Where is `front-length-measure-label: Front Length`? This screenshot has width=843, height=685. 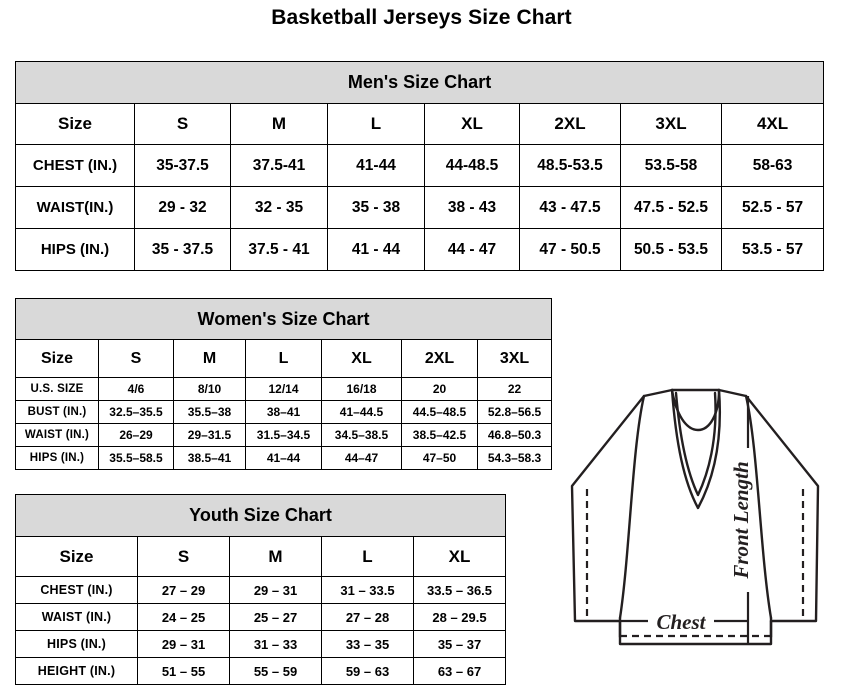 front-length-measure-label: Front Length is located at coordinates (741, 520).